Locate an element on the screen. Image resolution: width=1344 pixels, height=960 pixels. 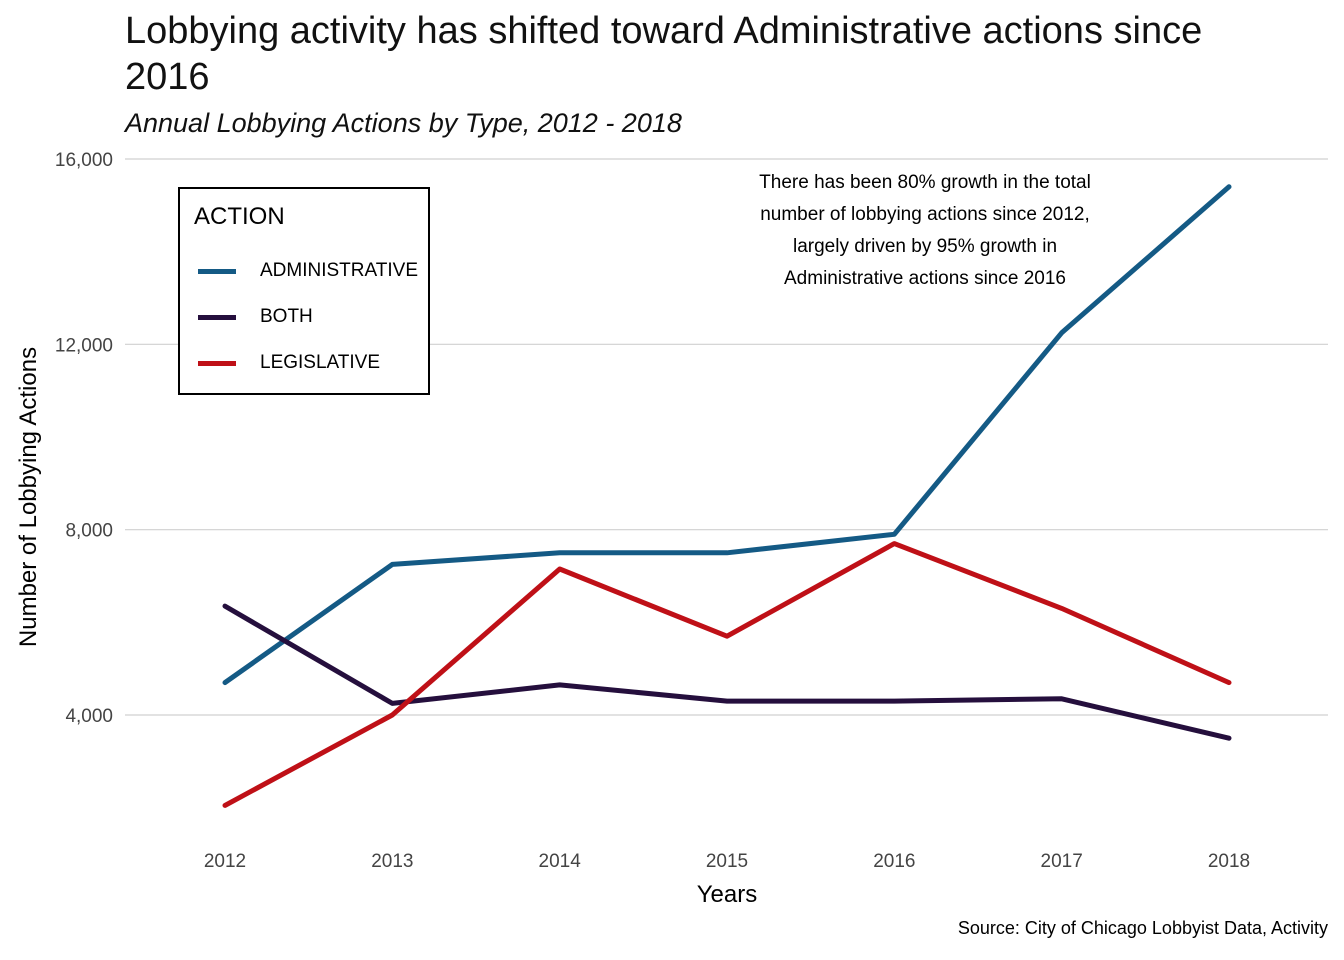
y-axis-title: Number of Lobbying Actions is located at coordinates (28, 497).